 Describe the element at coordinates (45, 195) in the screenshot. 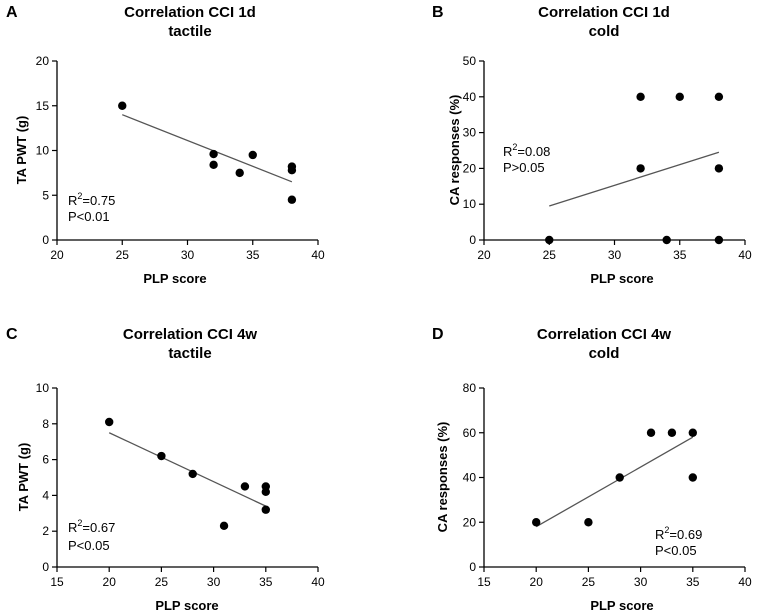

I see `y-tick-label: 5` at that location.